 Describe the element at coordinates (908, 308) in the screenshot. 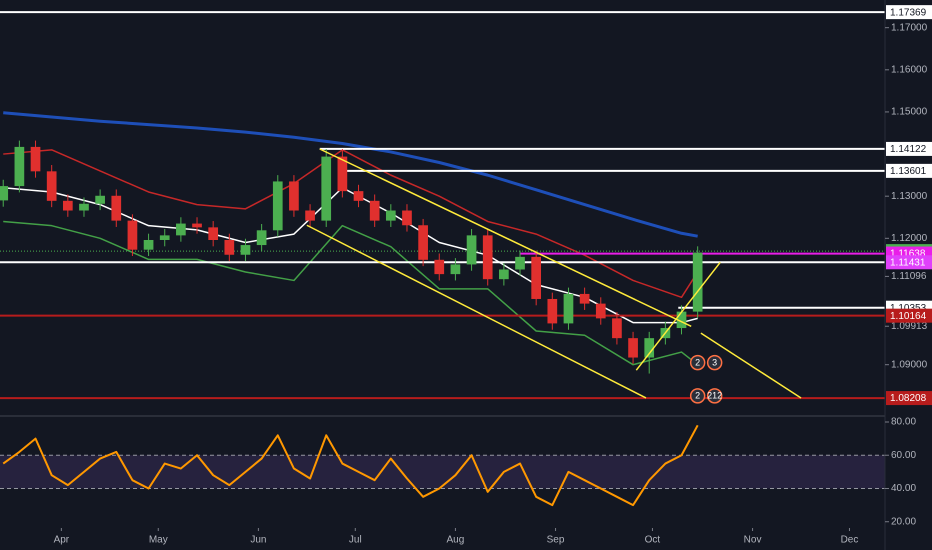

I see `price-label: 1.10353` at that location.